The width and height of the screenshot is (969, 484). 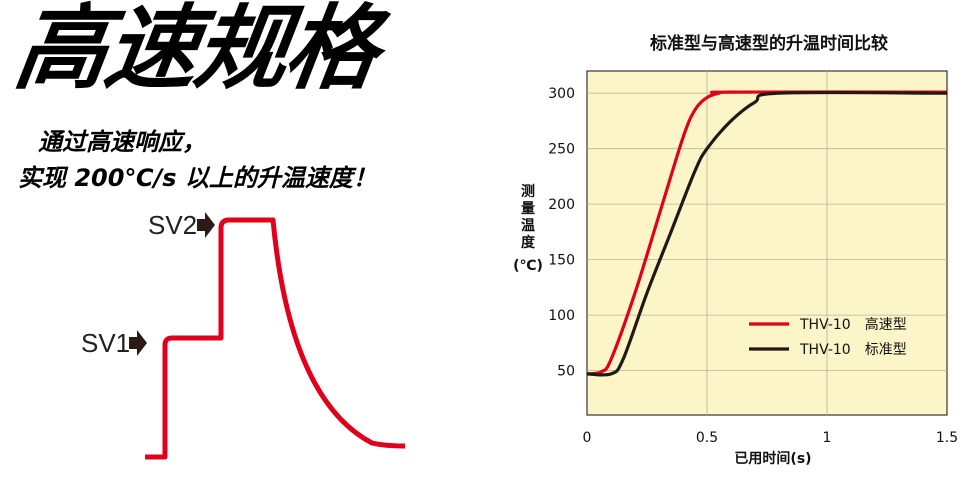 I want to click on x-tick-label: 1.5, so click(x=947, y=438).